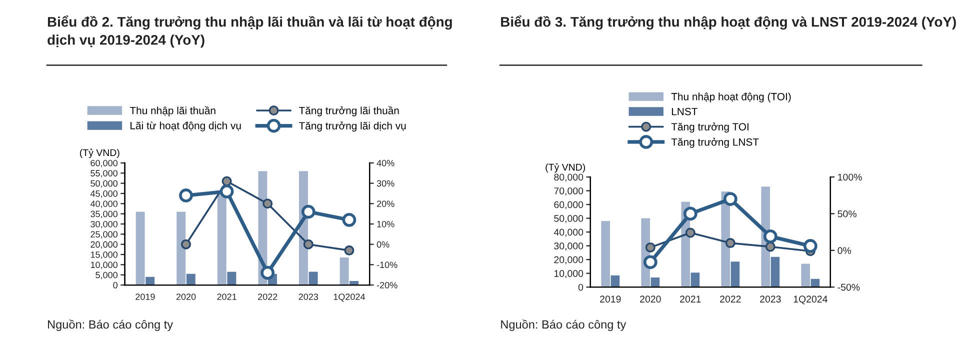 The width and height of the screenshot is (960, 343). I want to click on y-tick-label: 35,000, so click(104, 214).